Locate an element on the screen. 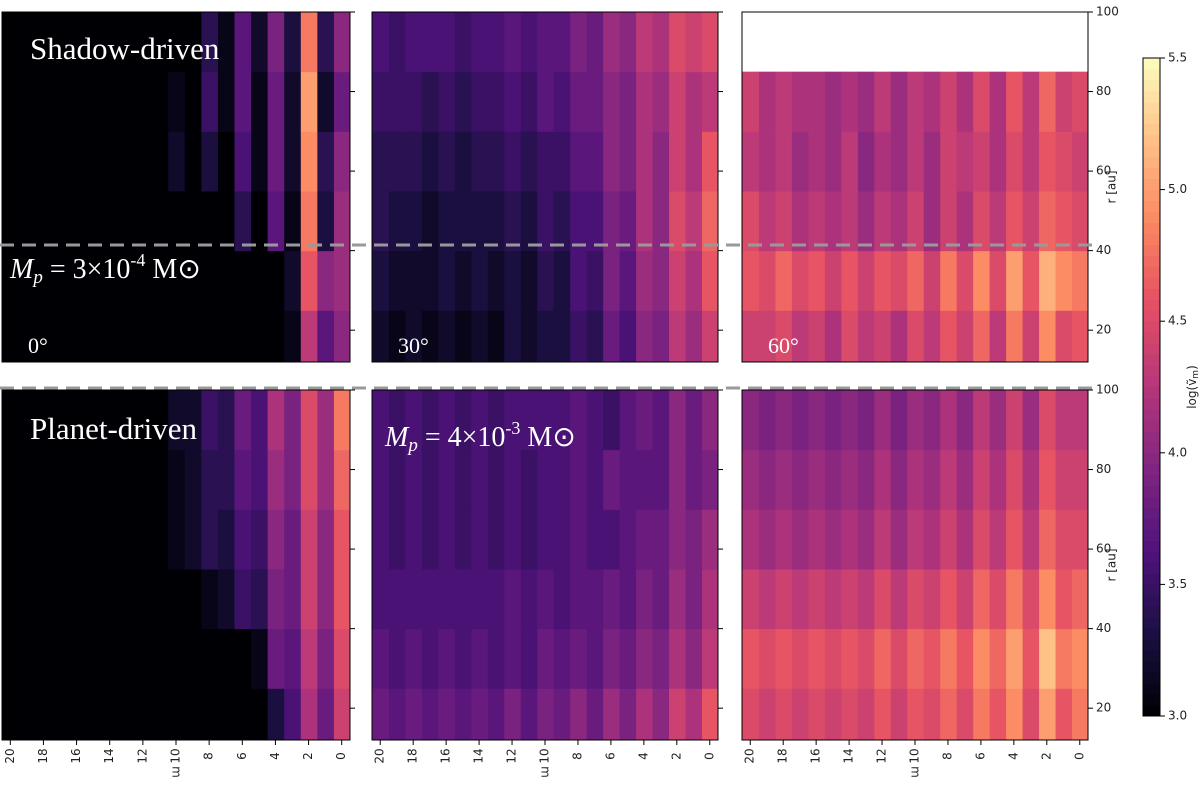  colorbar-label: log(ṽm) is located at coordinates (1192, 387).